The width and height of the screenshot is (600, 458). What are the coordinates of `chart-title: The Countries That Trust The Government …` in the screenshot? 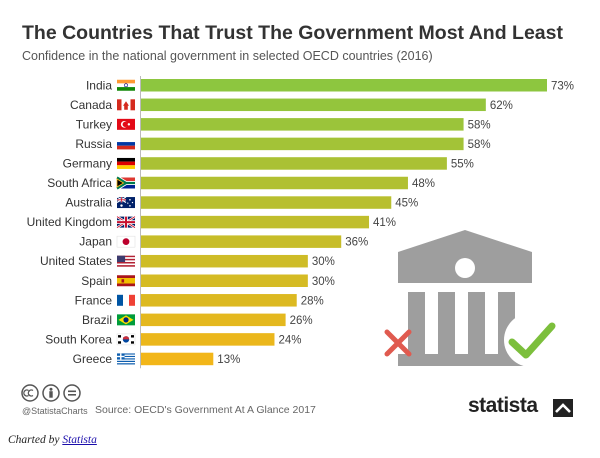 It's located at (292, 33).